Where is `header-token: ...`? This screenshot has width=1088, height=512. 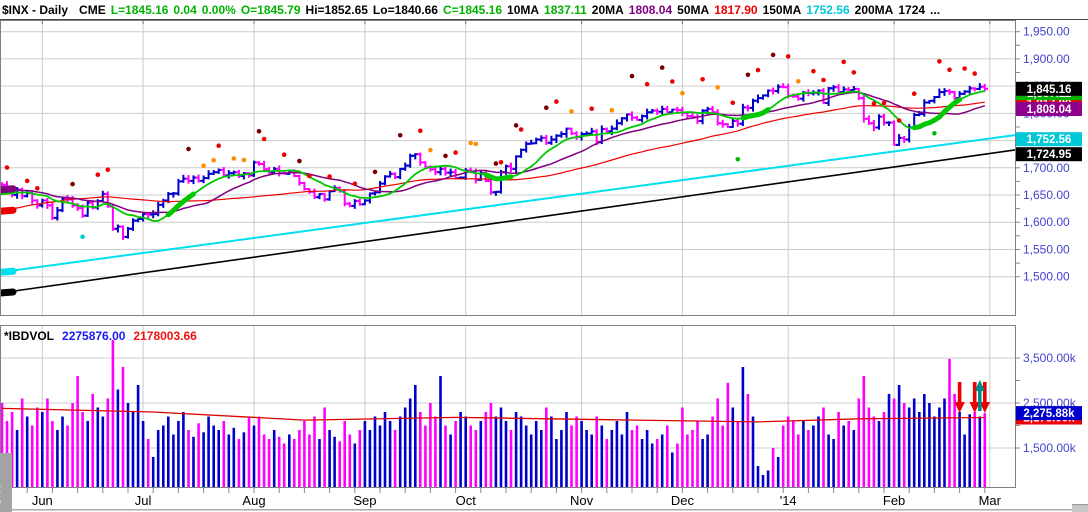
header-token: ... is located at coordinates (935, 9).